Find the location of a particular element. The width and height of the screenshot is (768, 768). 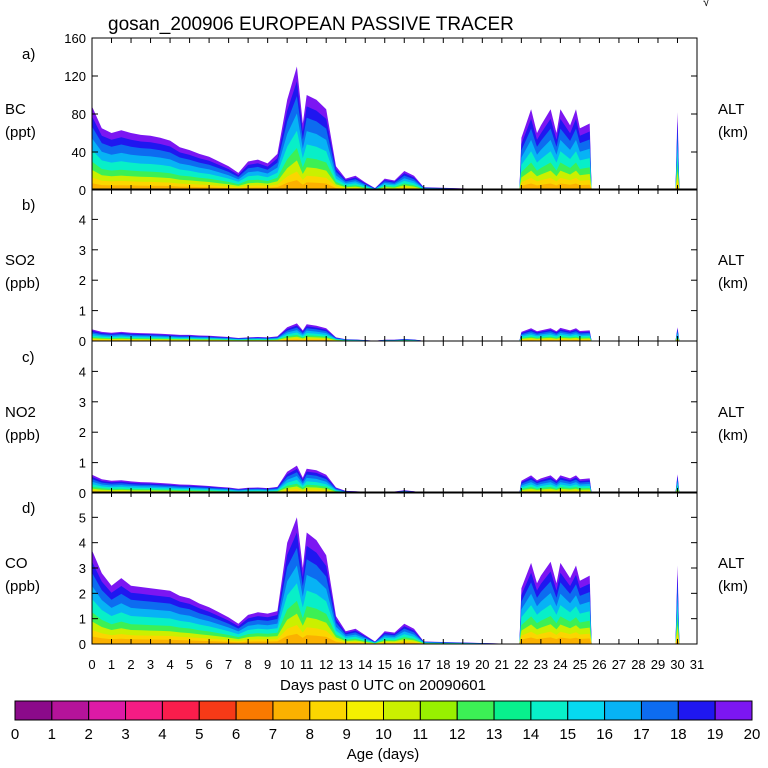

x-tick-label: 8 is located at coordinates (248, 664).